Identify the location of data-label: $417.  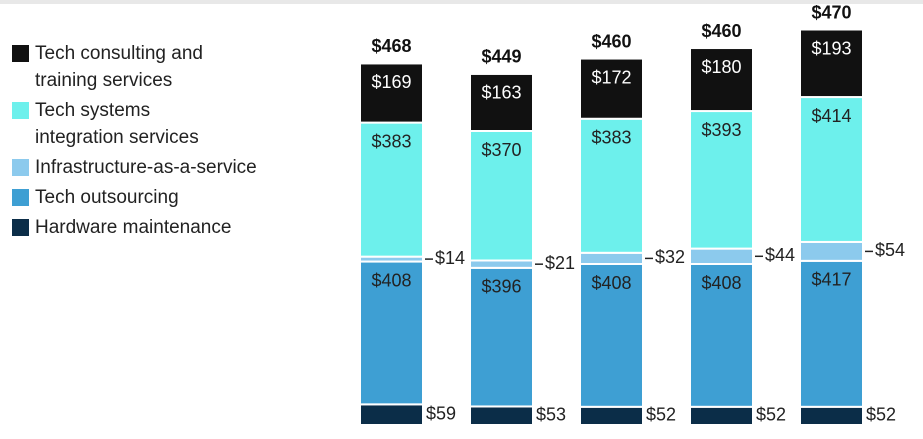
(831, 280).